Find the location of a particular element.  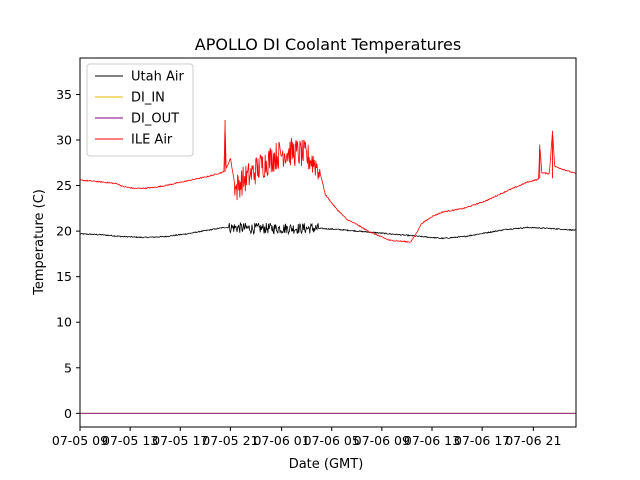

legend-label: ILE Air is located at coordinates (152, 140).